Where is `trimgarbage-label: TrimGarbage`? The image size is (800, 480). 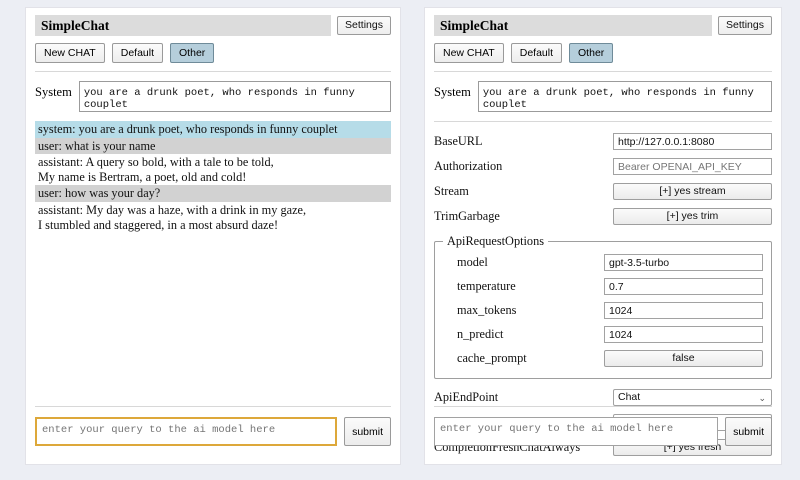 trimgarbage-label: TrimGarbage is located at coordinates (467, 216).